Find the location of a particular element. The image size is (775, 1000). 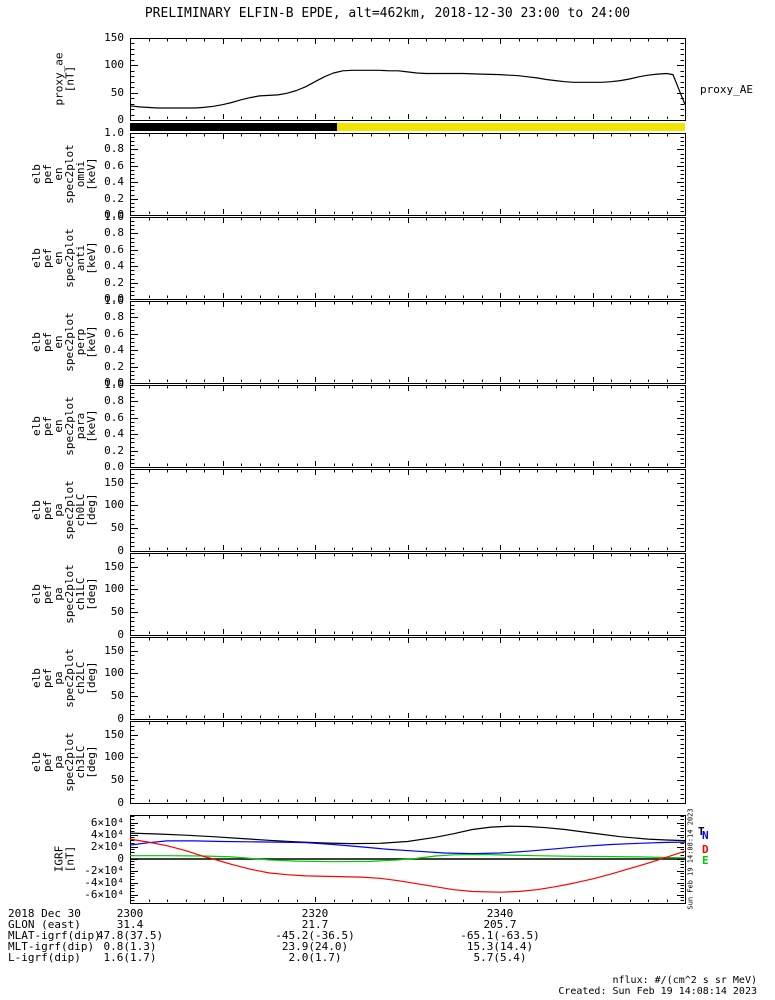

ytick-label-elb_pef_en_spec2plot_anti: 0.4 is located at coordinates (114, 266).